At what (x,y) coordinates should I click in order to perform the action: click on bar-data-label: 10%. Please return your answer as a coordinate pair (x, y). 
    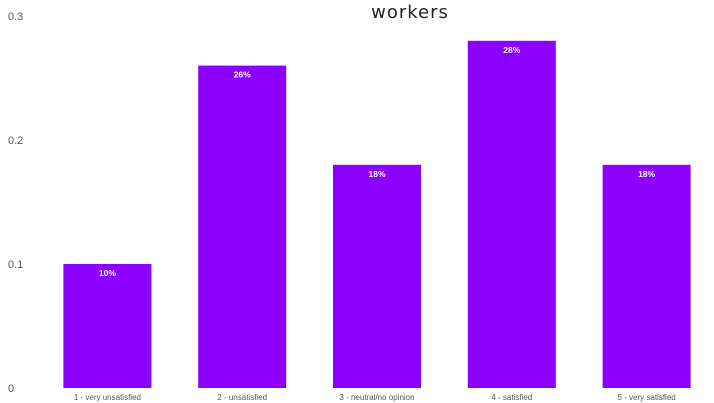
    Looking at the image, I should click on (107, 273).